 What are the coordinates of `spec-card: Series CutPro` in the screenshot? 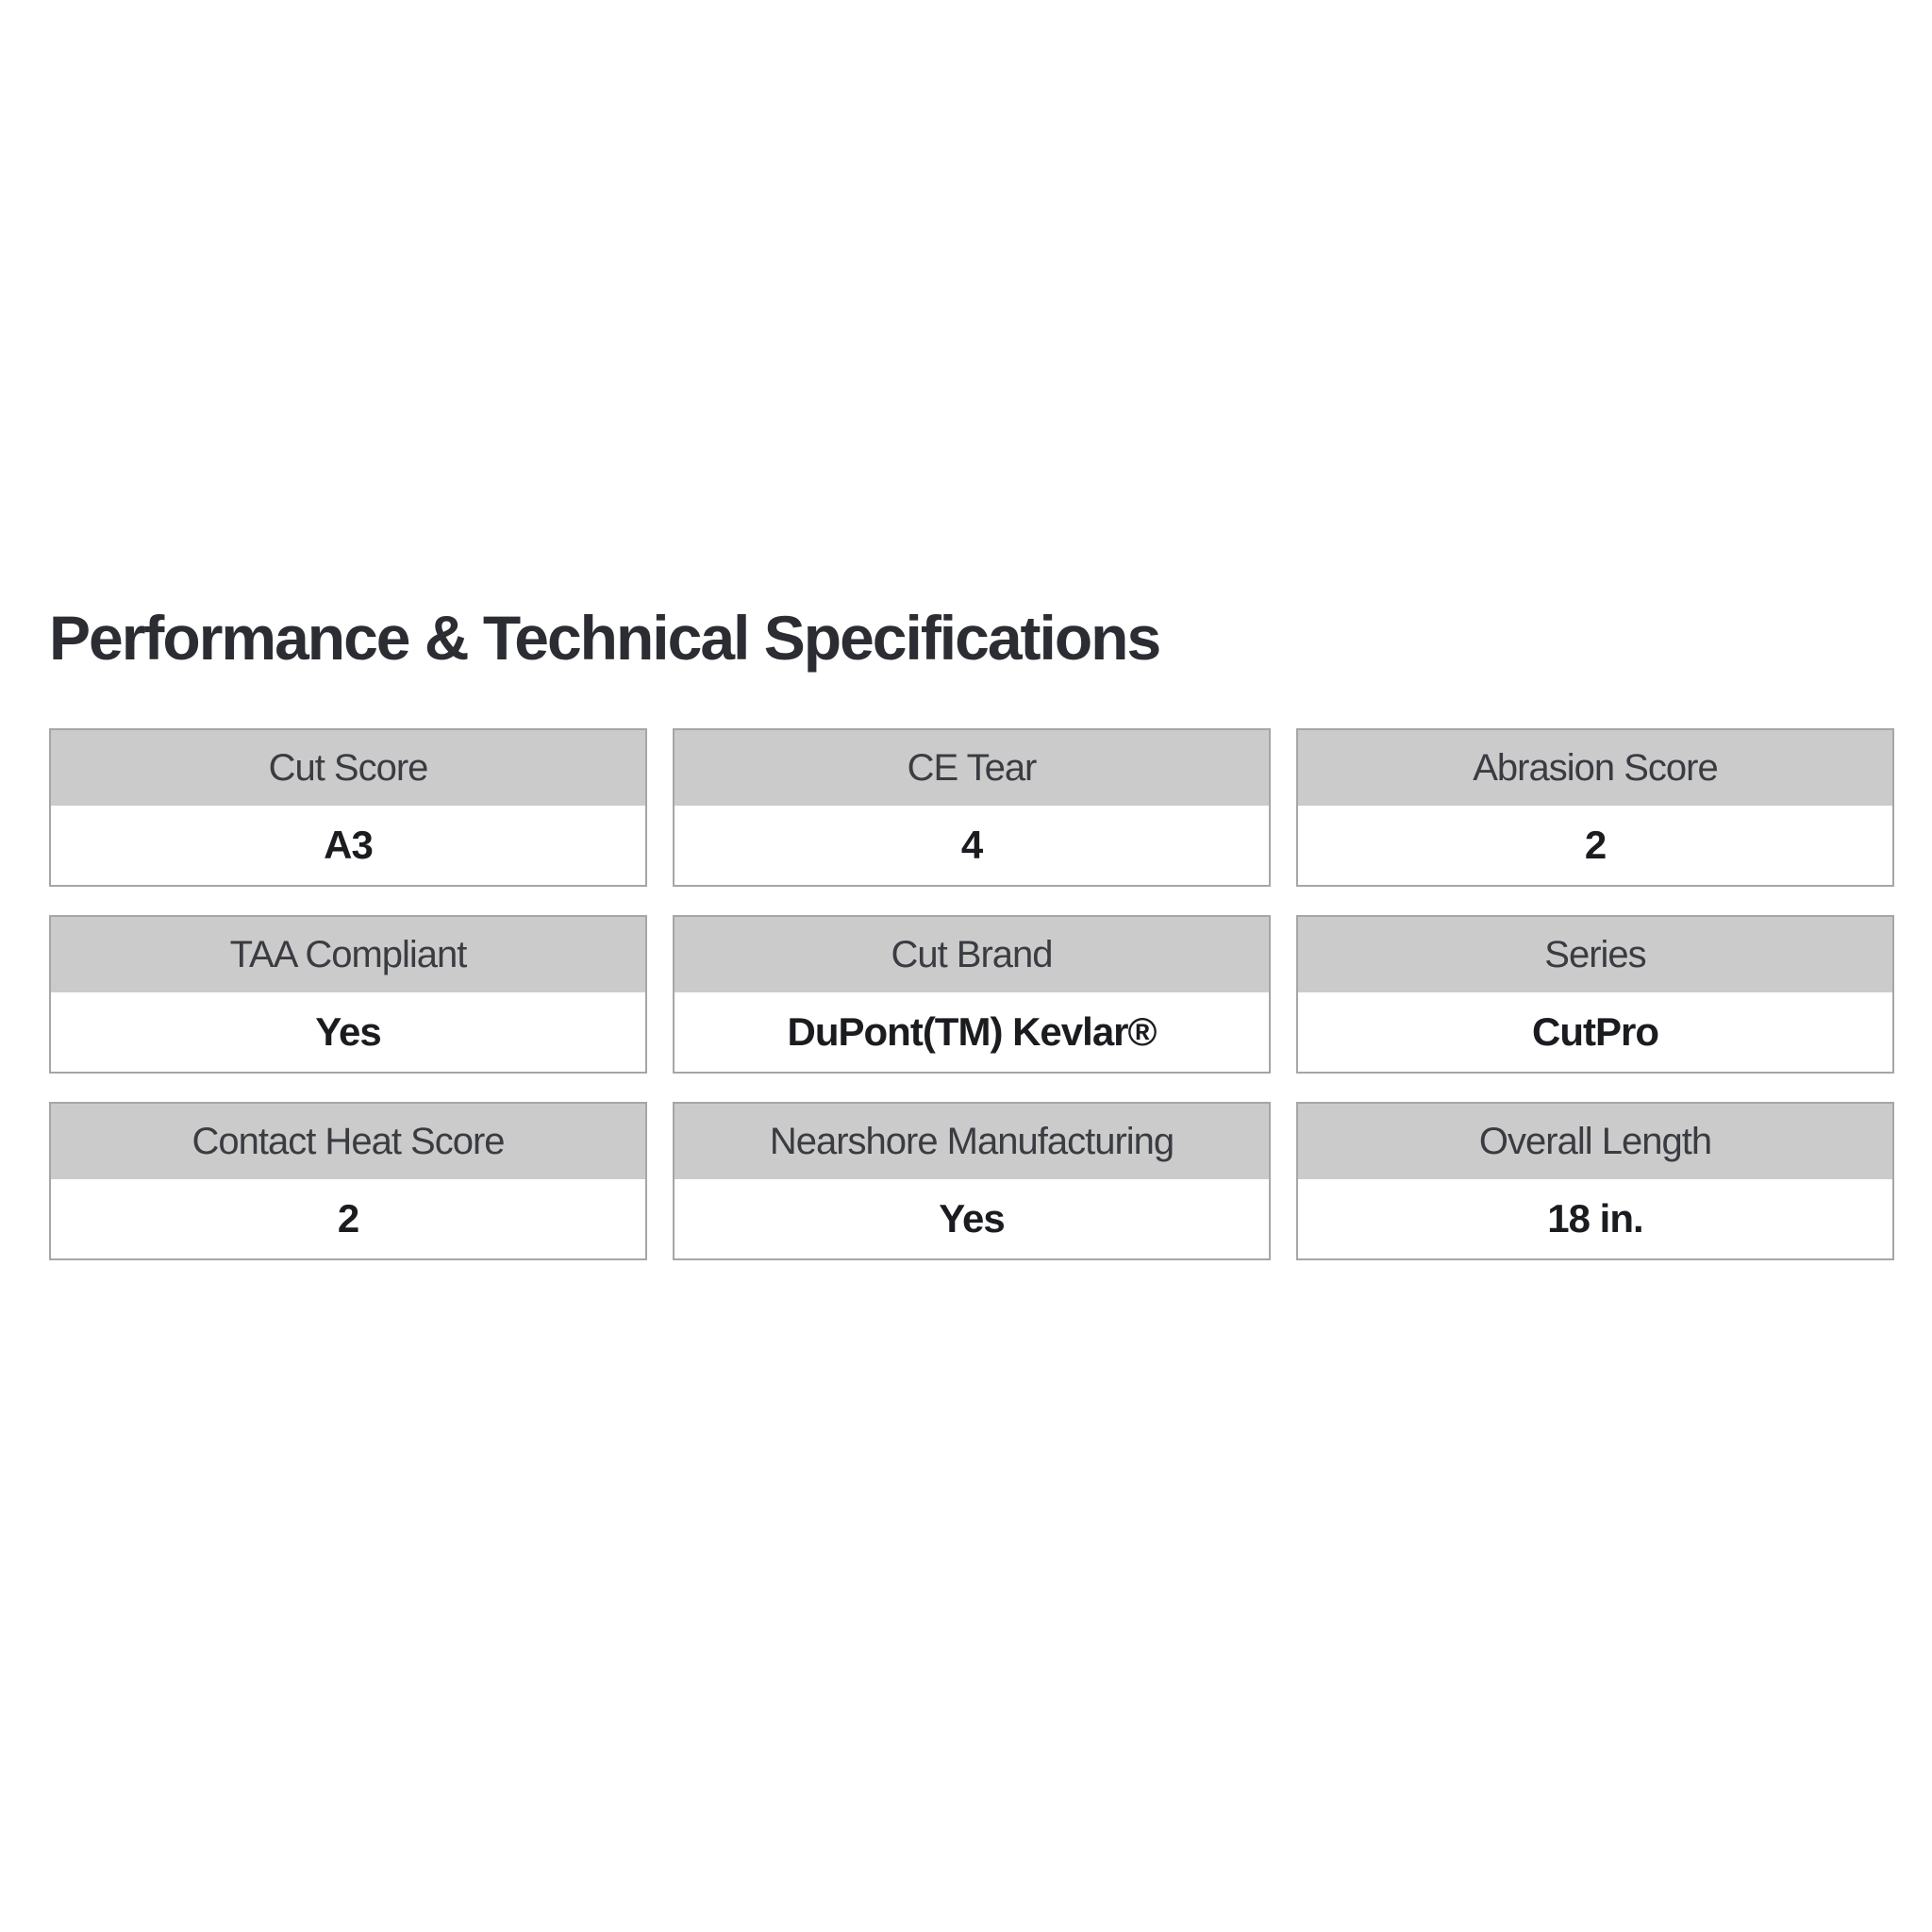 It's located at (1595, 994).